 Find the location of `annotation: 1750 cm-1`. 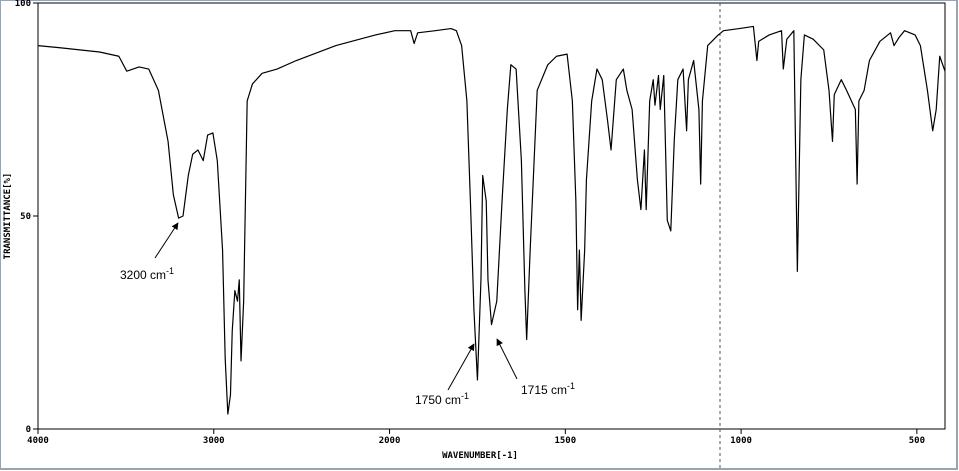

annotation: 1750 cm-1 is located at coordinates (442, 399).